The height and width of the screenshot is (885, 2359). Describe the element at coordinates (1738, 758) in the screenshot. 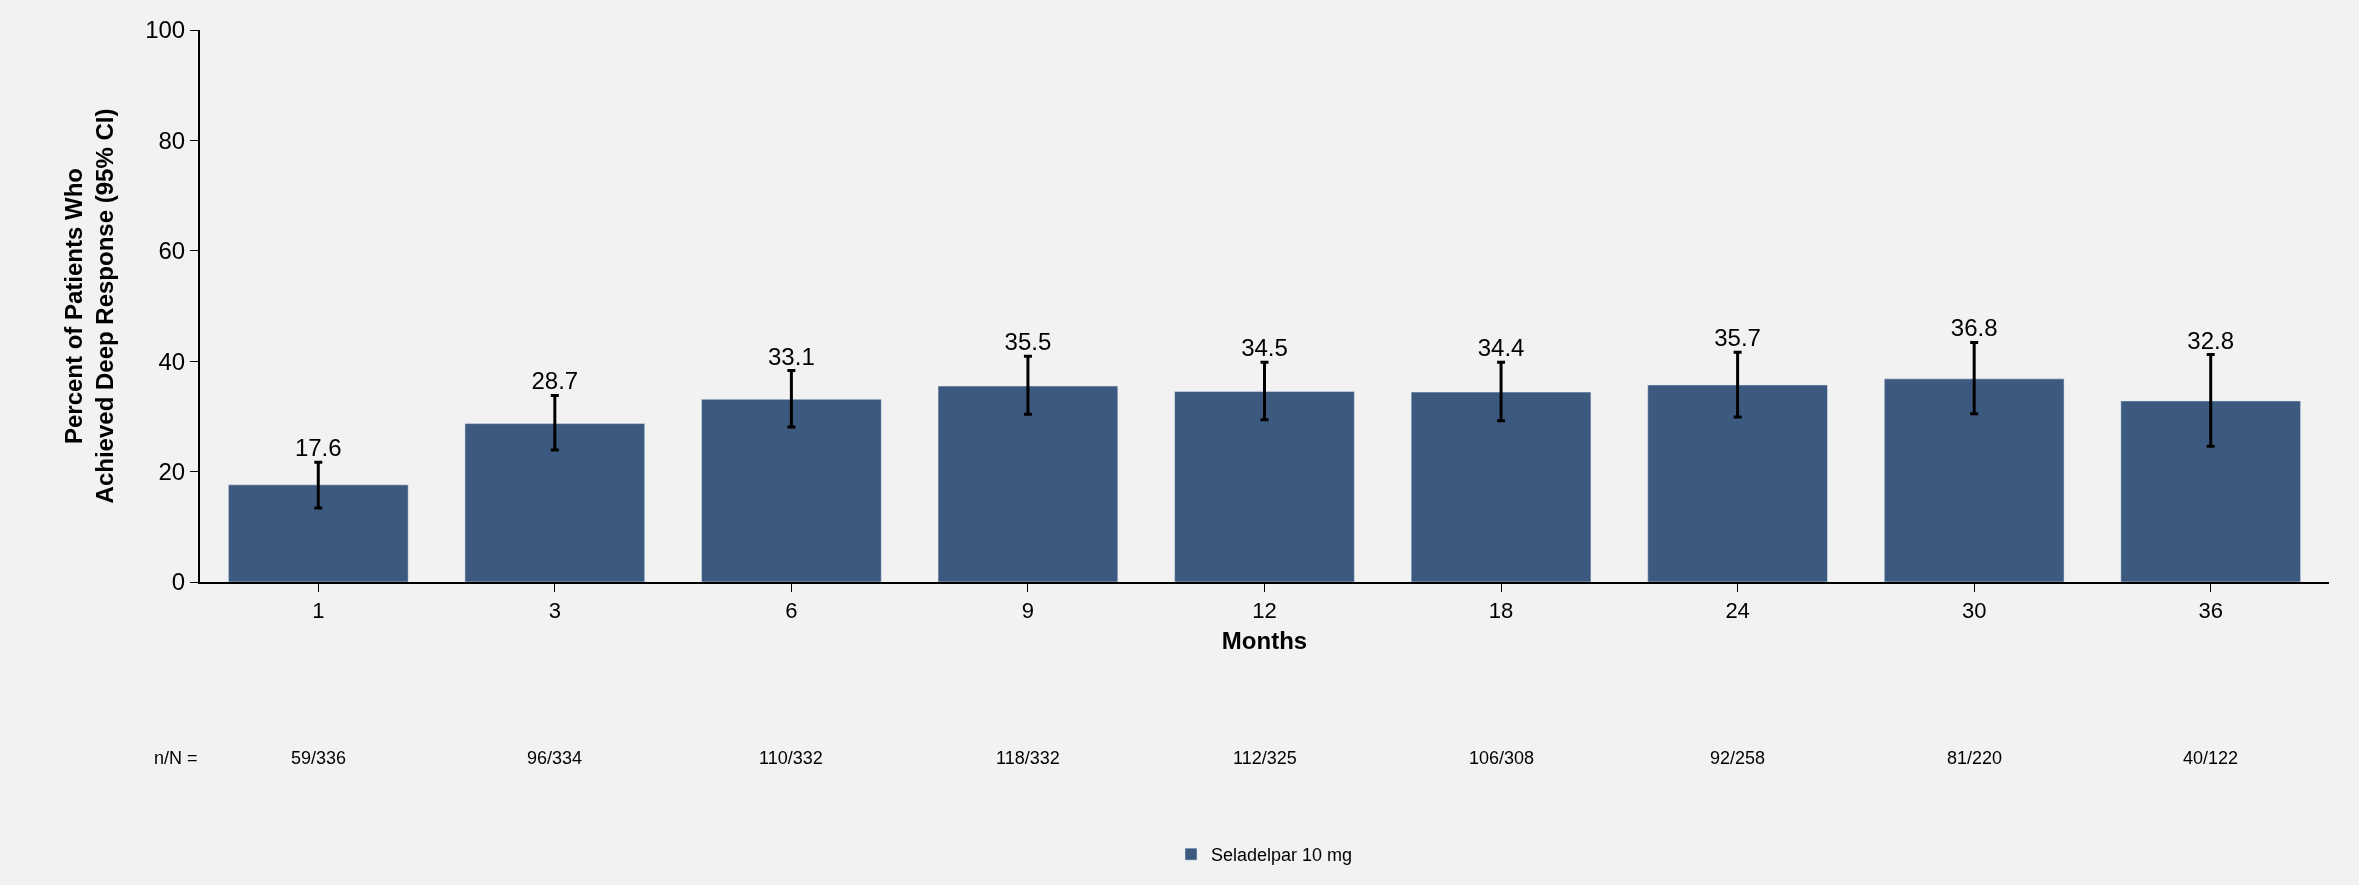

I see `text: 92/258` at that location.